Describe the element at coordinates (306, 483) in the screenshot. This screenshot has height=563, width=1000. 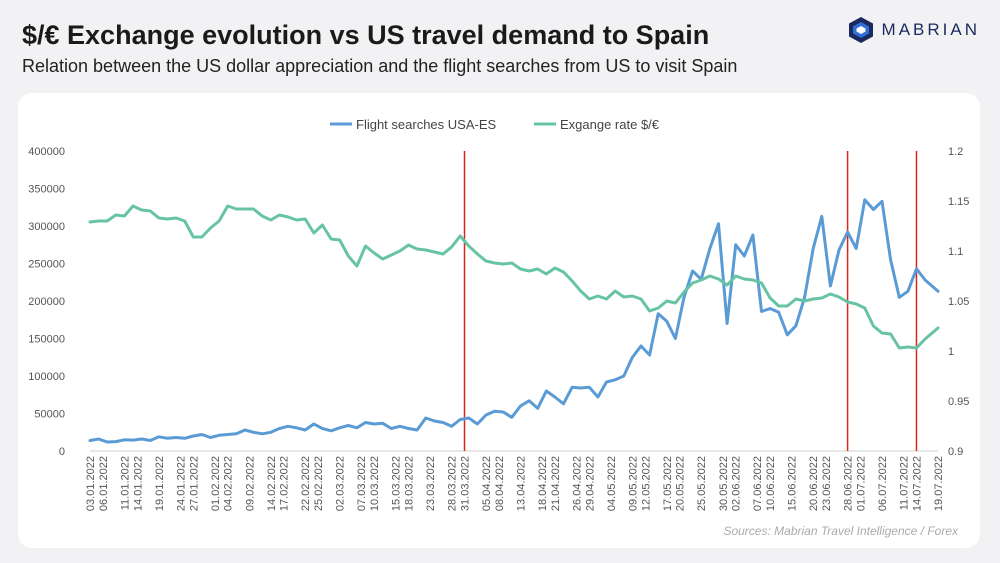
I see `x-tick-label: 22.02.2022` at that location.